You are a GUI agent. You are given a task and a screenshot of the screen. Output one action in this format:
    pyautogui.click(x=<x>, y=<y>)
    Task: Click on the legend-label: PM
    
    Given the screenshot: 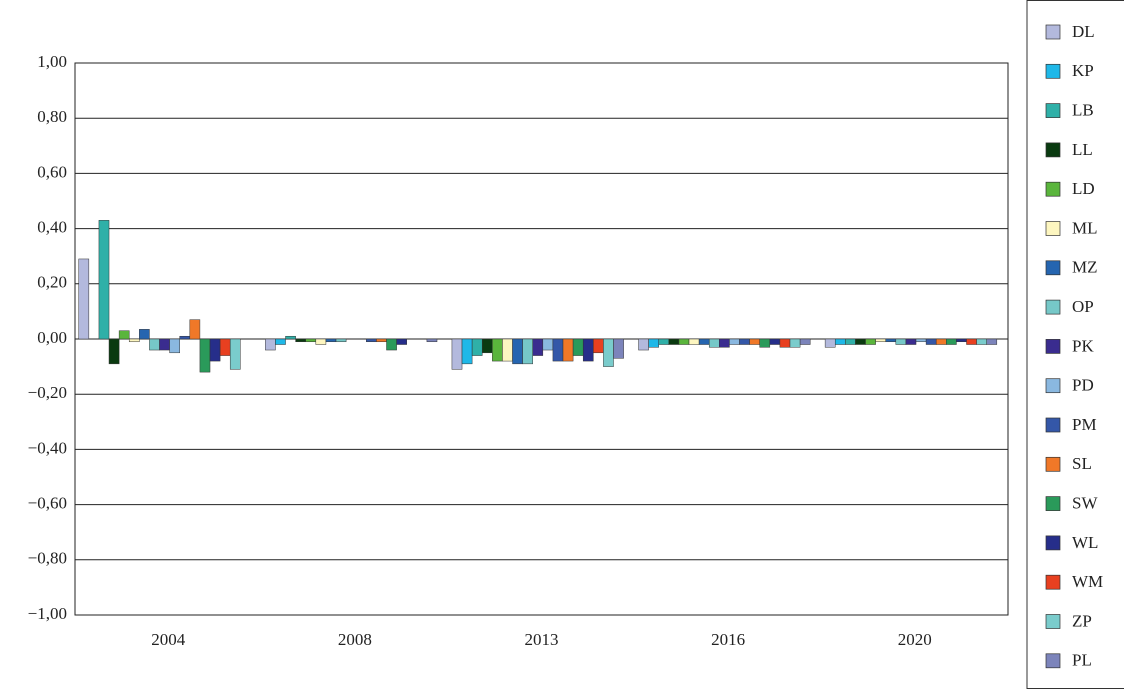 What is the action you would take?
    pyautogui.click(x=1084, y=424)
    